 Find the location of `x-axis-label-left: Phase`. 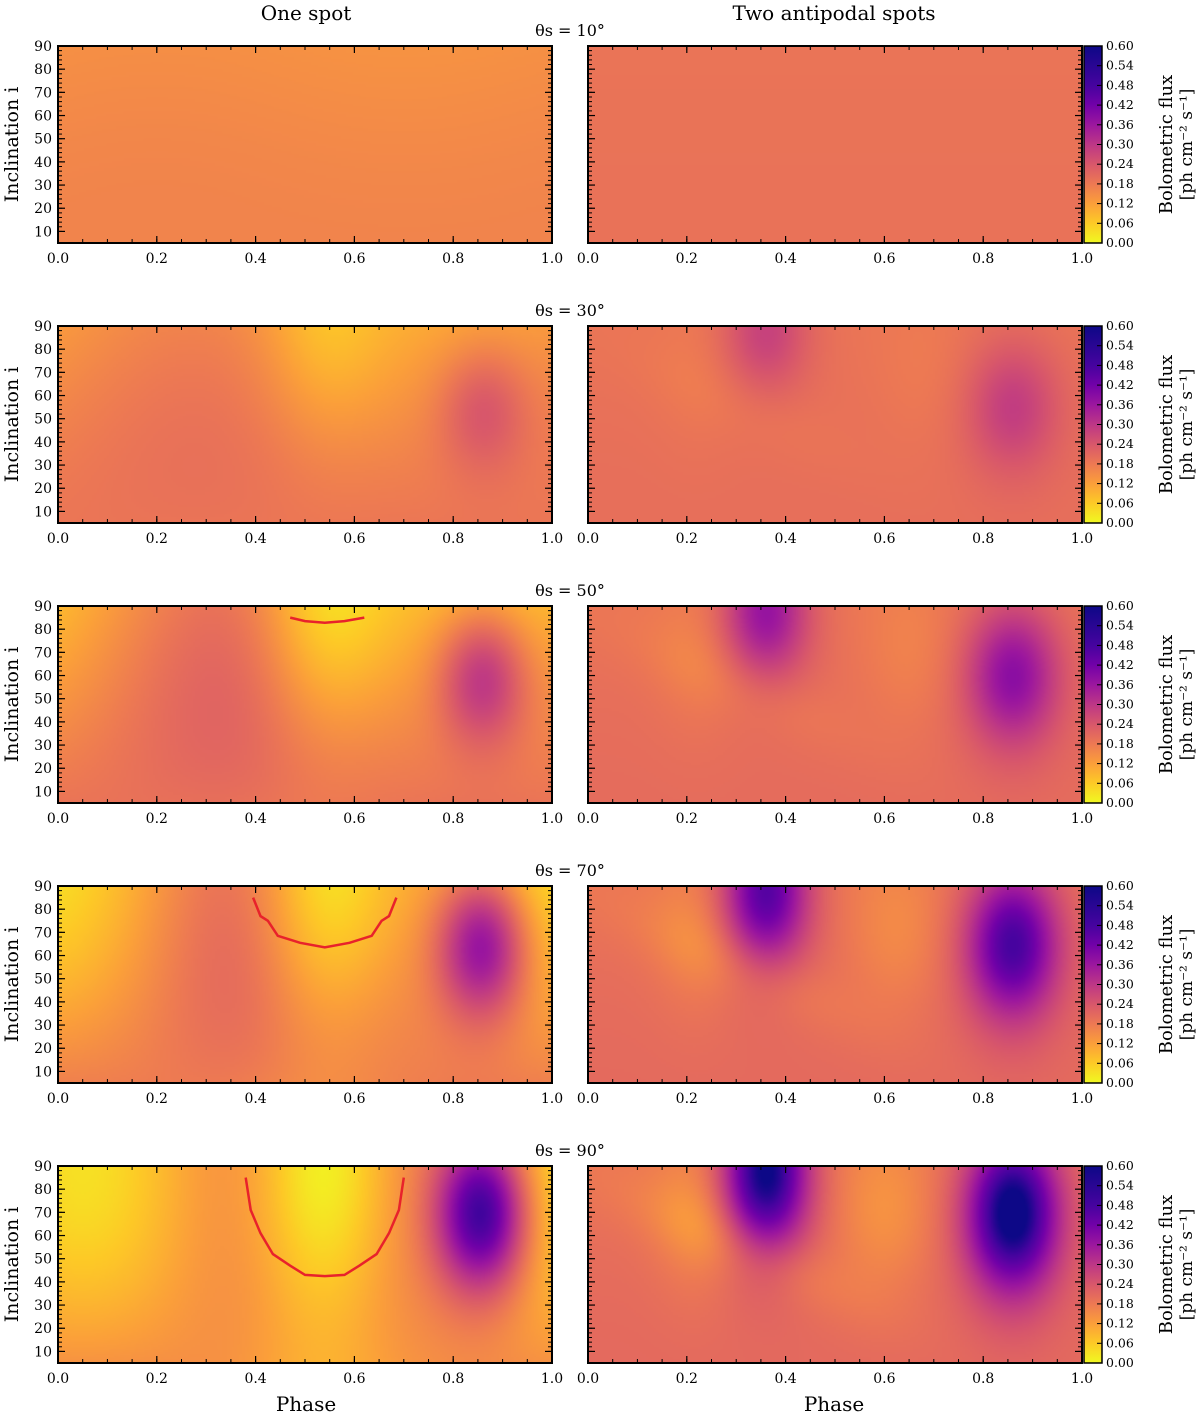

x-axis-label-left: Phase is located at coordinates (306, 1404).